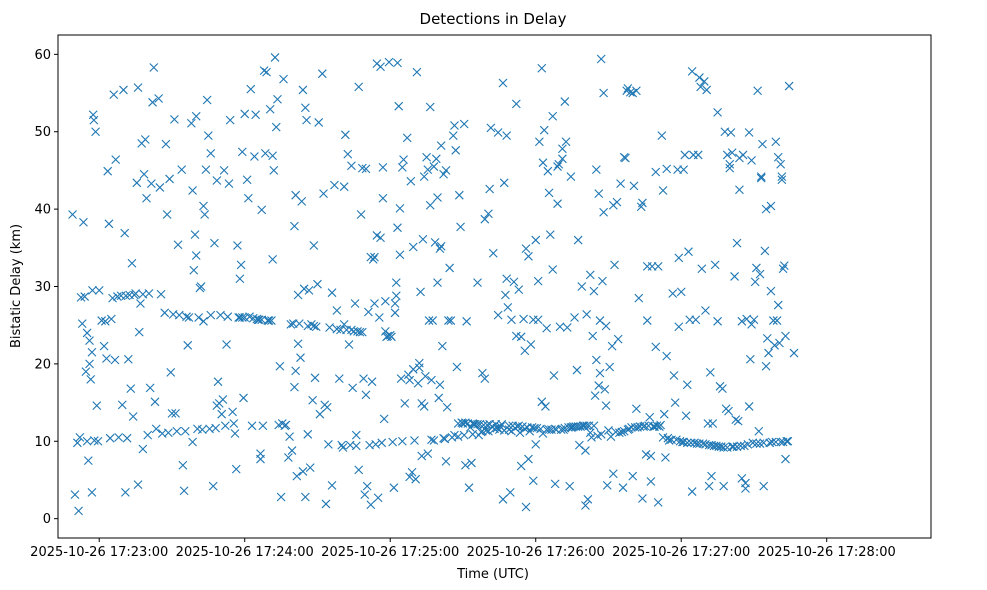 The width and height of the screenshot is (987, 590). What do you see at coordinates (681, 552) in the screenshot?
I see `x-tick-label: 2025-10-26 17:27:00` at bounding box center [681, 552].